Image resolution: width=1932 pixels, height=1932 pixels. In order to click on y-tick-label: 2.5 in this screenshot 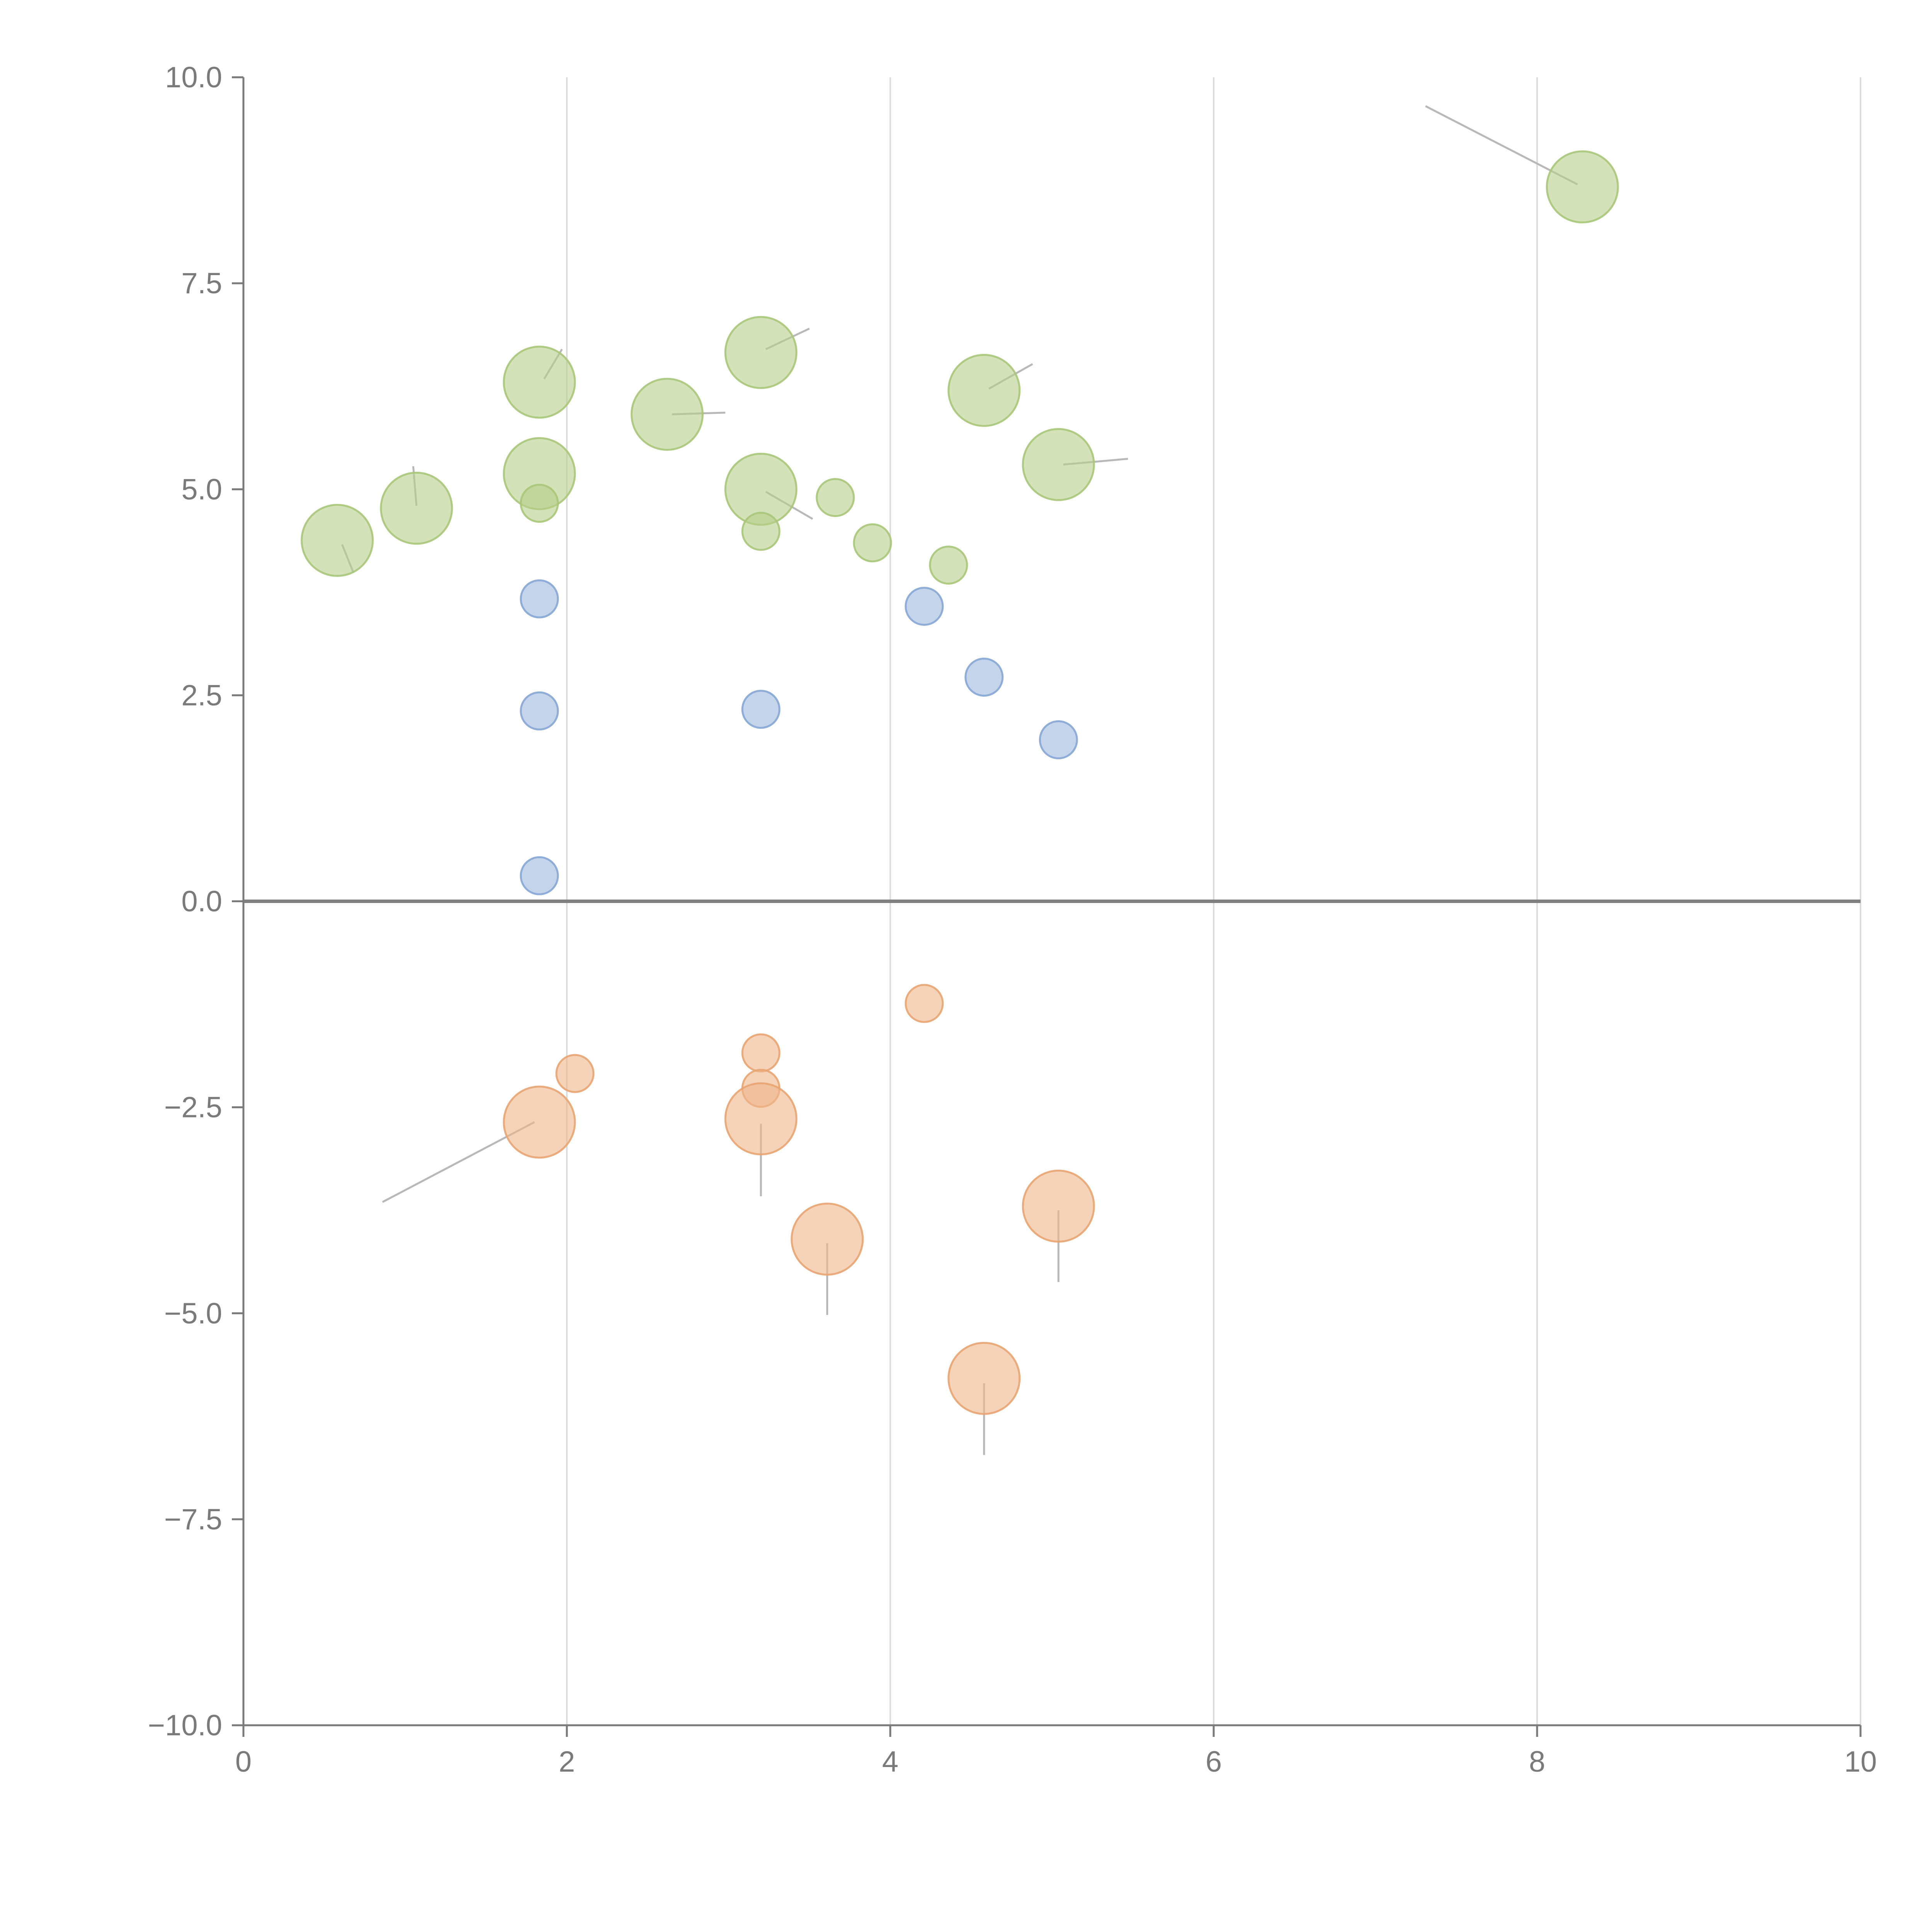, I will do `click(202, 695)`.